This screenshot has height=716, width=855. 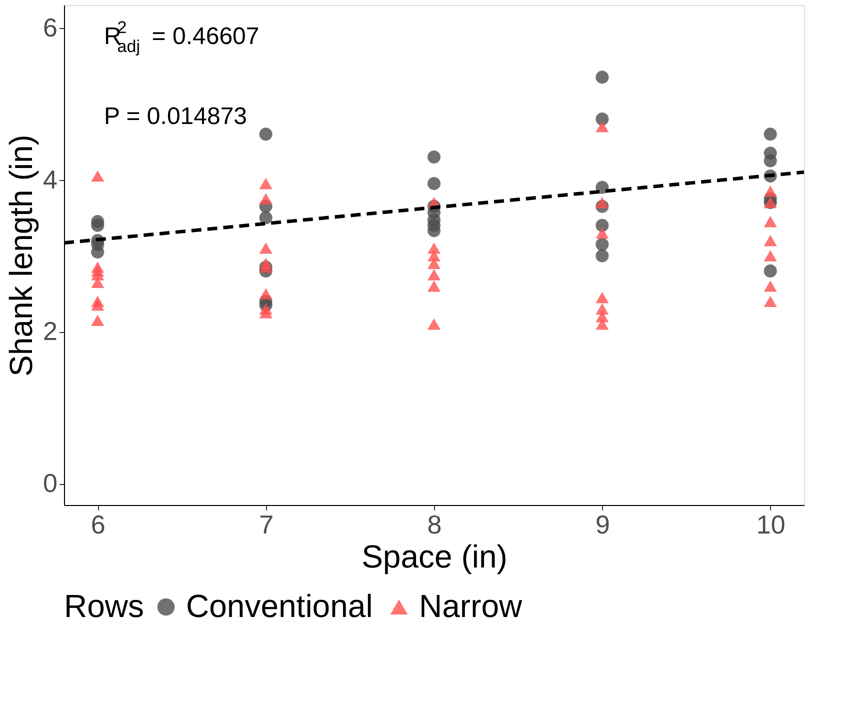 I want to click on y-tick-label: 0, so click(x=50, y=483).